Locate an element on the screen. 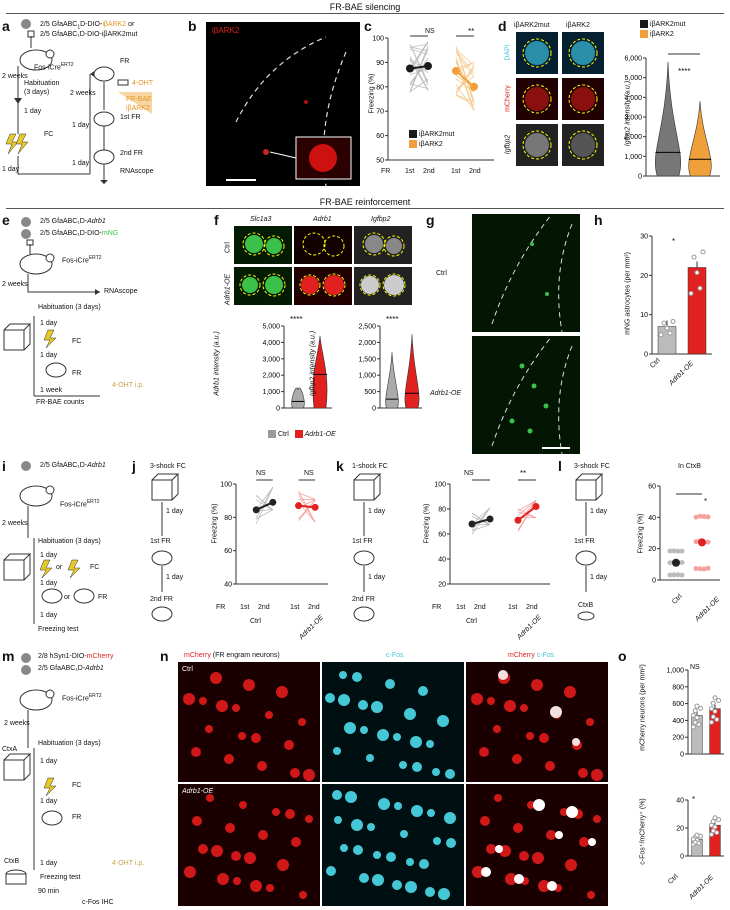 This screenshot has width=730, height=910. m-fc: FC is located at coordinates (77, 785).